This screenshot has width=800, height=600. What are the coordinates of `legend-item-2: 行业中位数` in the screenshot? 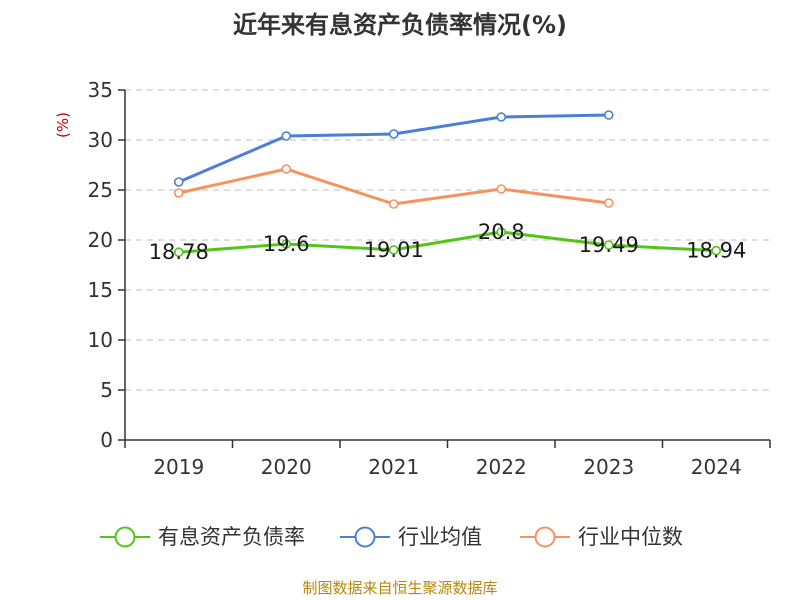 It's located at (601, 537).